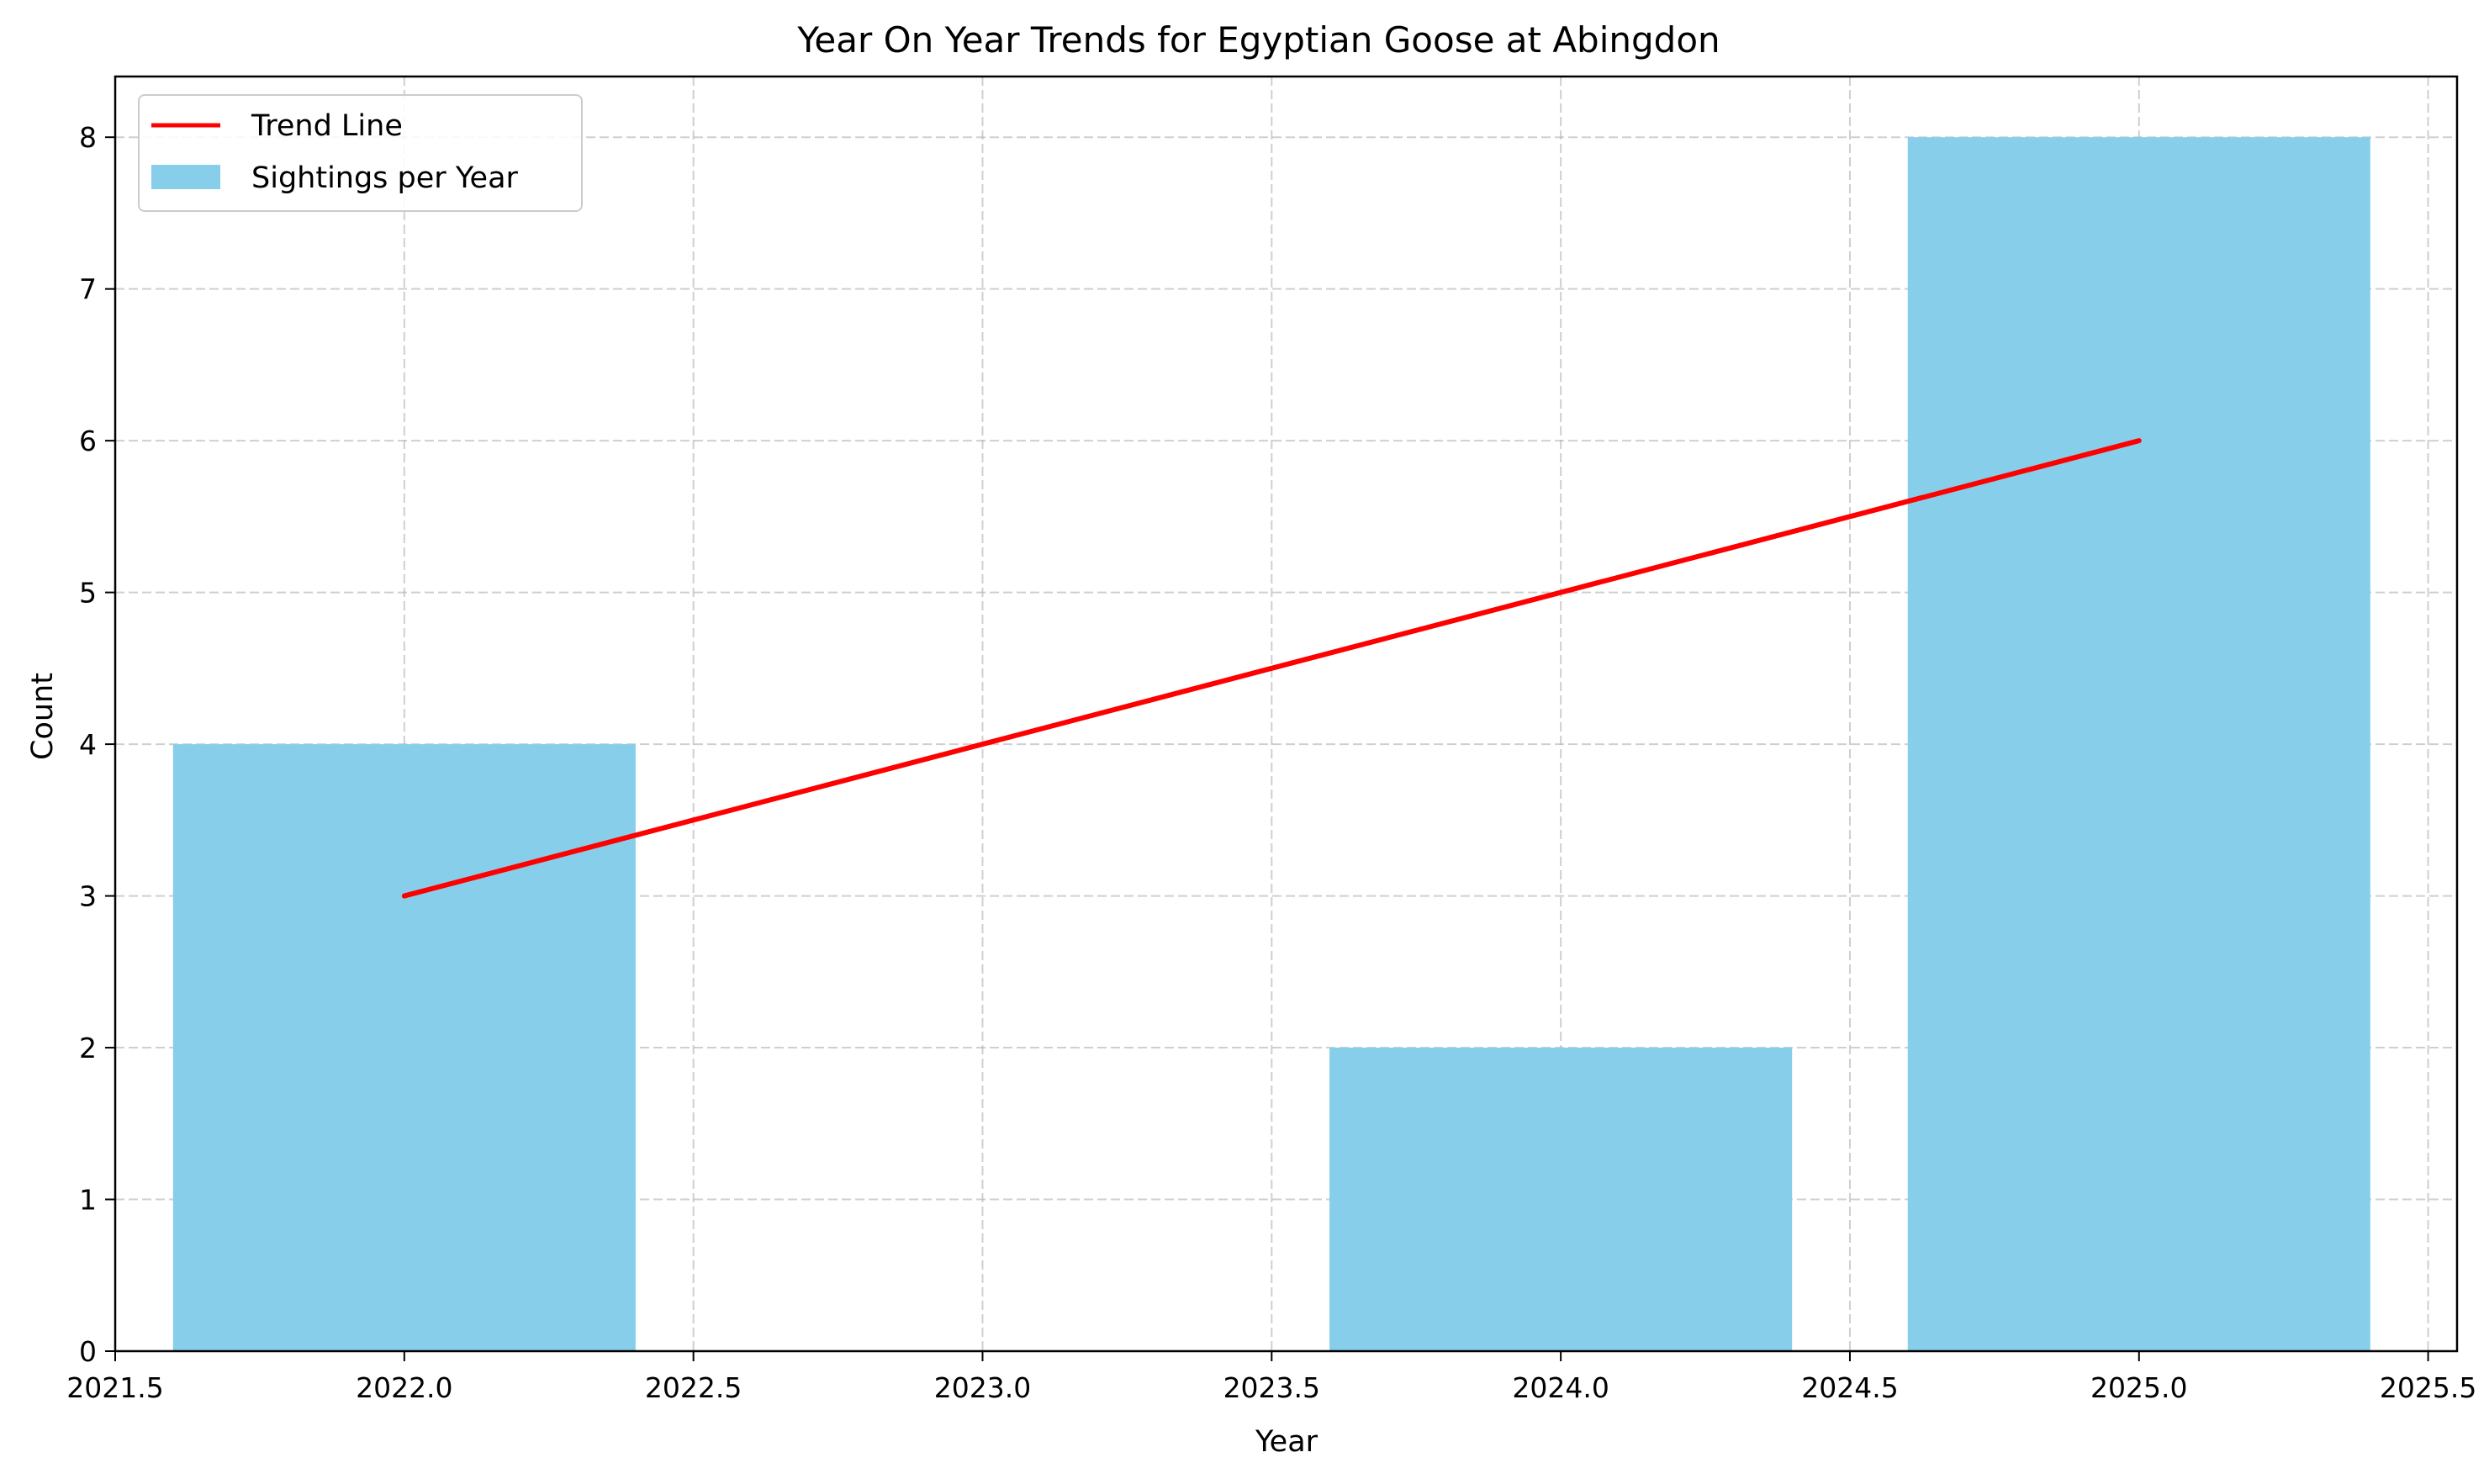 This screenshot has width=2489, height=1484. Describe the element at coordinates (327, 126) in the screenshot. I see `legend-label-trend-line: Trend Line` at that location.